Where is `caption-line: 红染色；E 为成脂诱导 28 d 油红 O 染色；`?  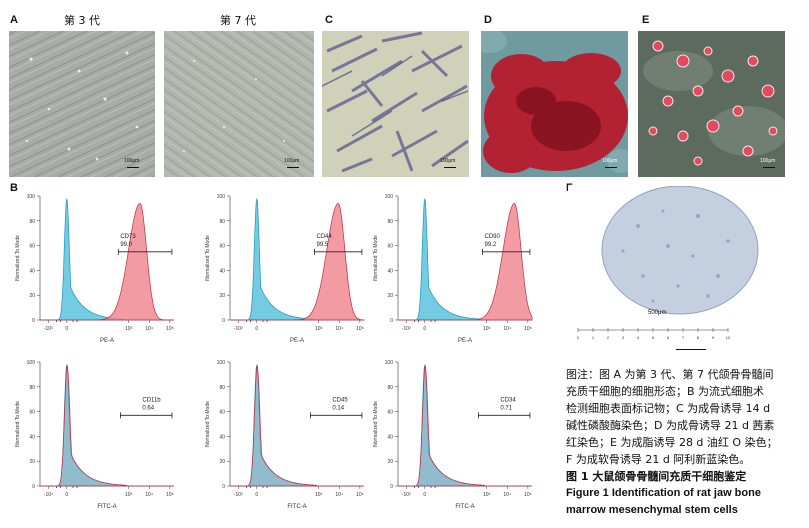 caption-line: 红染色；E 为成脂诱导 28 d 油红 O 染色； is located at coordinates (672, 442).